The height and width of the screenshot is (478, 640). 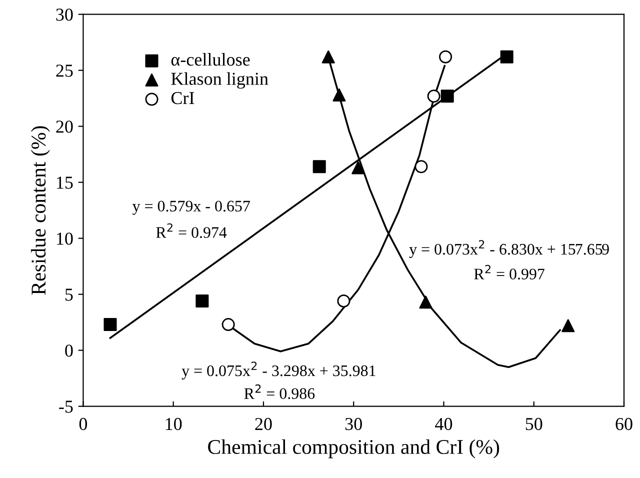 I want to click on y-tick-label: 30, so click(x=64, y=14).